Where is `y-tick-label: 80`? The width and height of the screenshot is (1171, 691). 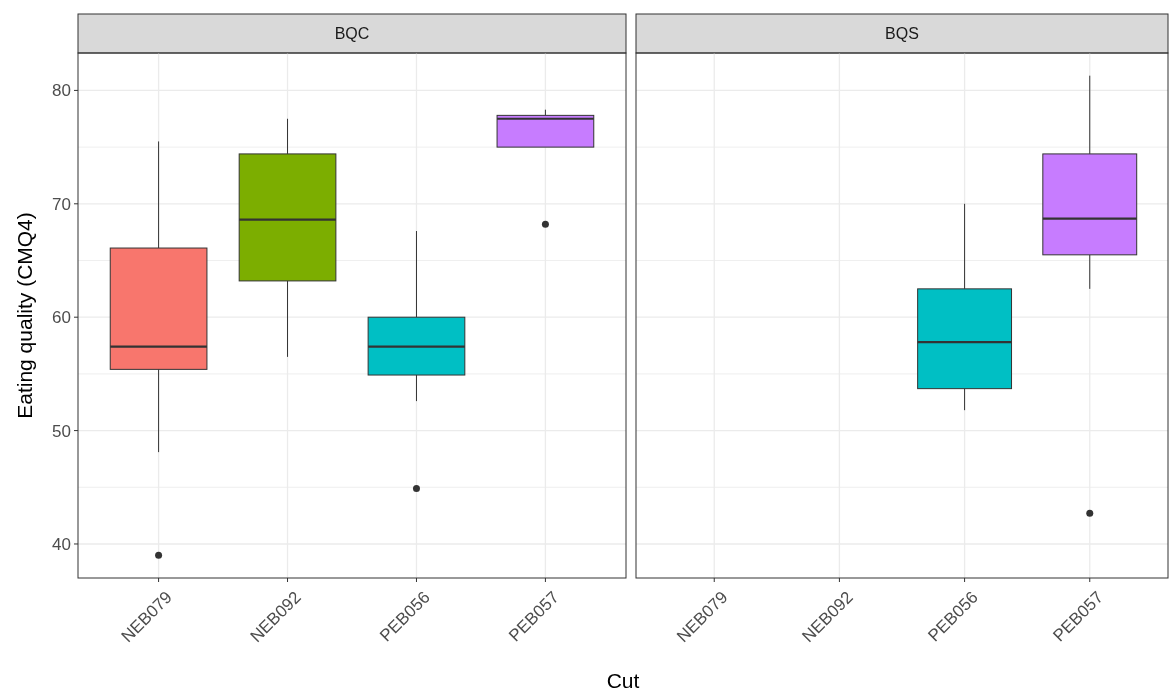 y-tick-label: 80 is located at coordinates (61, 91).